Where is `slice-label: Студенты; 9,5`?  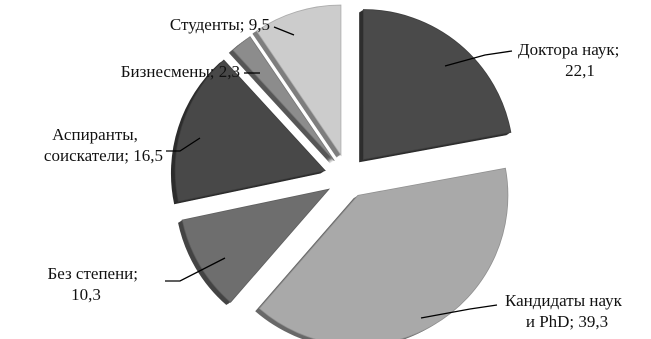 slice-label: Студенты; 9,5 is located at coordinates (220, 24).